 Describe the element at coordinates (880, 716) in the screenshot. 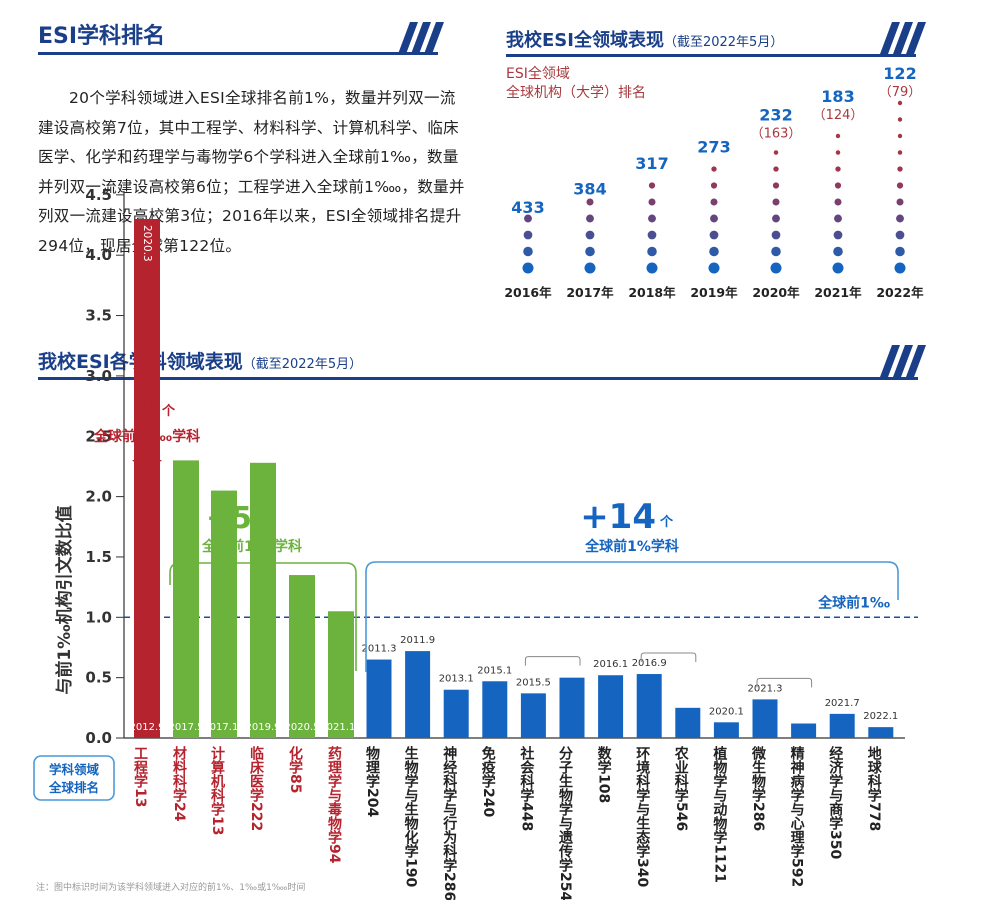

I see `date-label: 2022.1` at that location.